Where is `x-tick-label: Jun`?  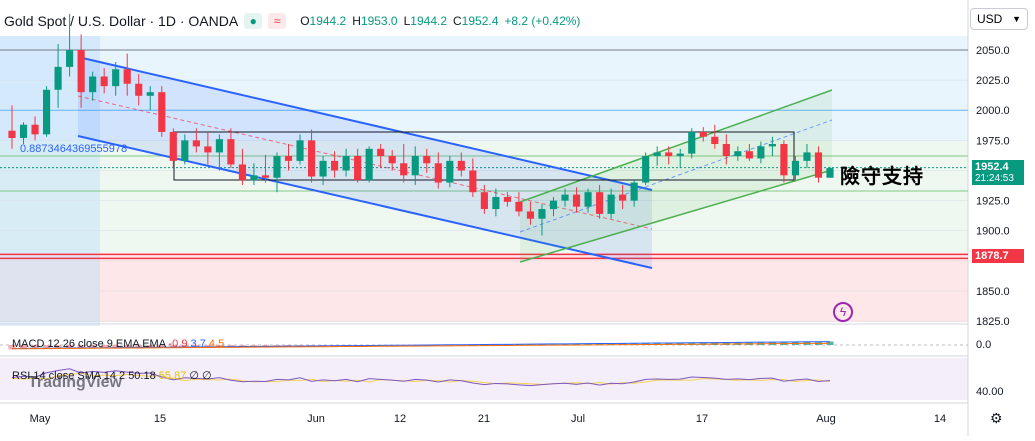 x-tick-label: Jun is located at coordinates (316, 419).